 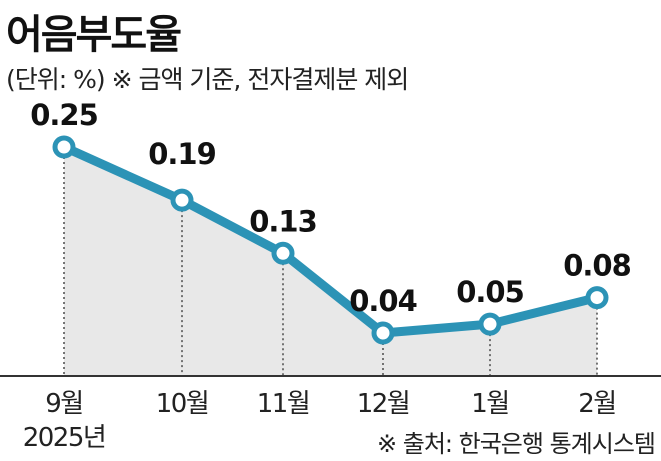 What do you see at coordinates (63, 404) in the screenshot?
I see `x-tick-label-1: 9월` at bounding box center [63, 404].